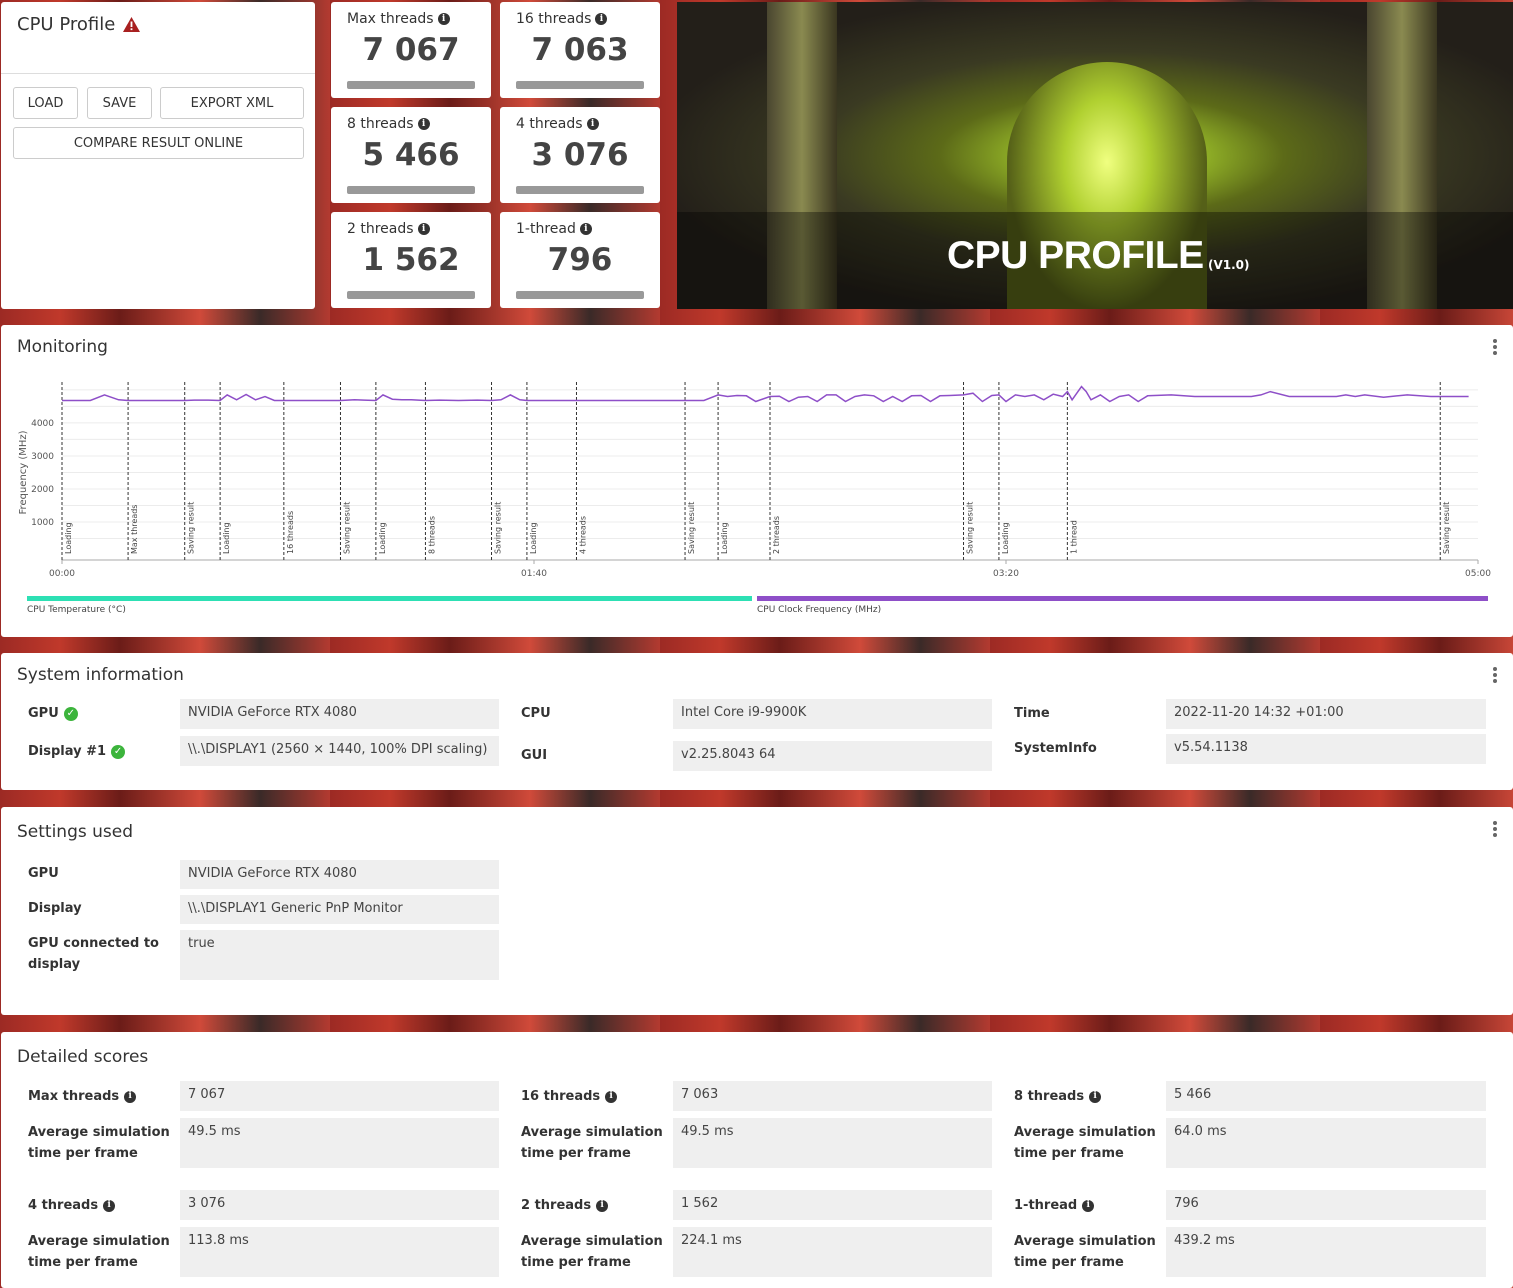  Describe the element at coordinates (339, 1205) in the screenshot. I see `score-value: 3 076` at that location.